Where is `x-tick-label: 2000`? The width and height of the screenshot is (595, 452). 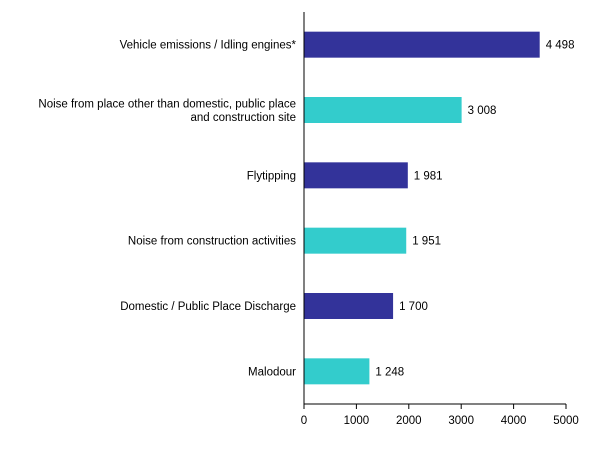
x-tick-label: 2000 is located at coordinates (409, 421).